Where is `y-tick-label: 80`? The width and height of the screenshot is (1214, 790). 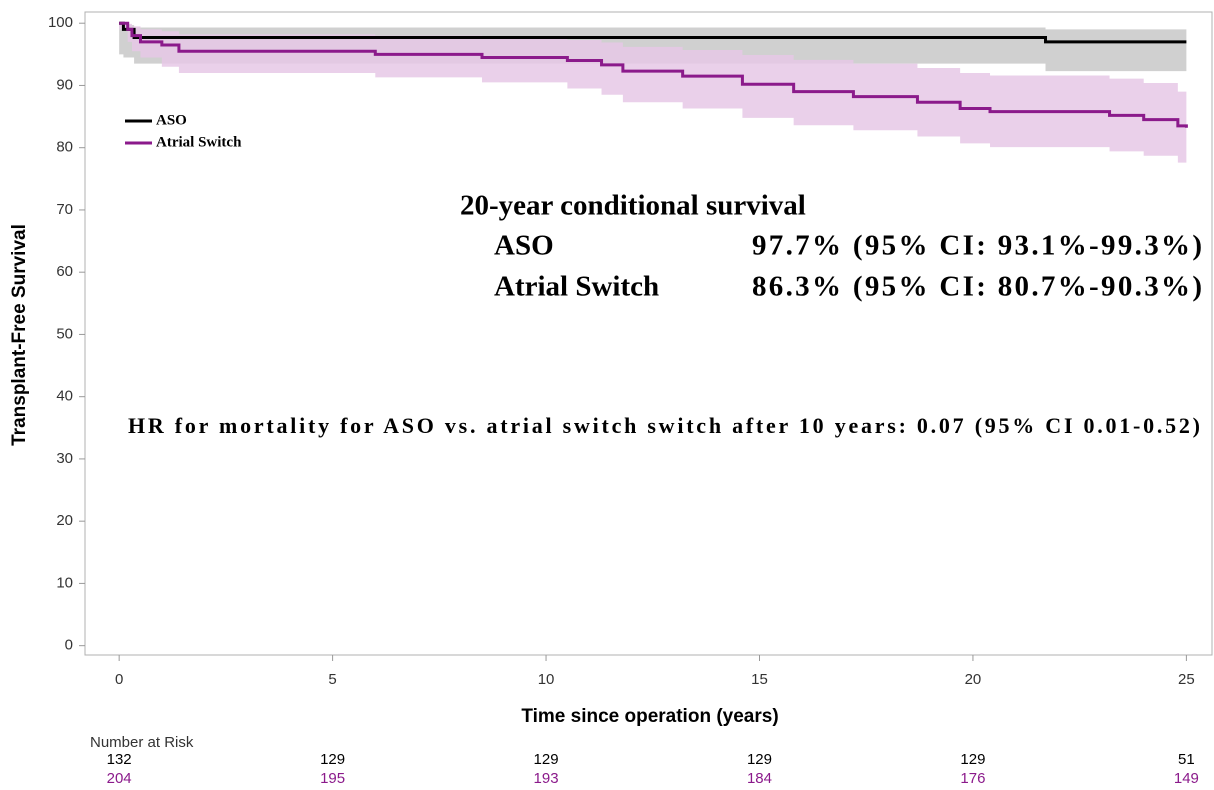 y-tick-label: 80 is located at coordinates (64, 147).